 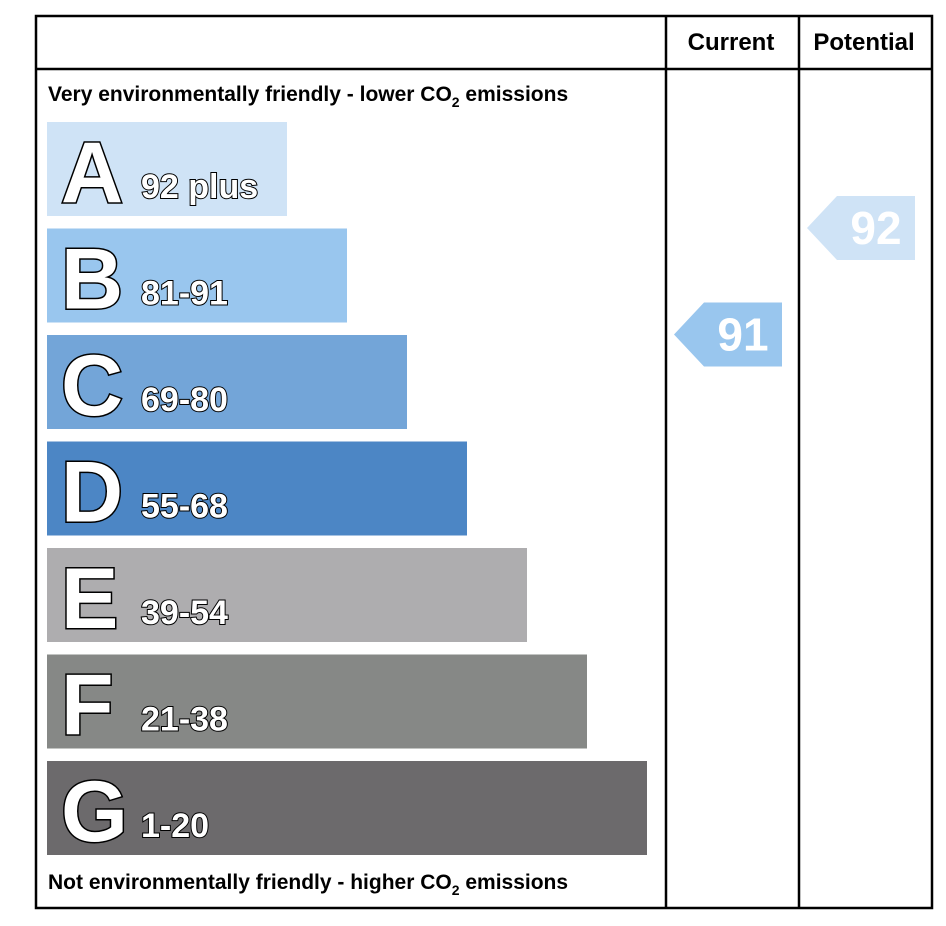 I want to click on top-note-suffix: emissions, so click(x=514, y=94).